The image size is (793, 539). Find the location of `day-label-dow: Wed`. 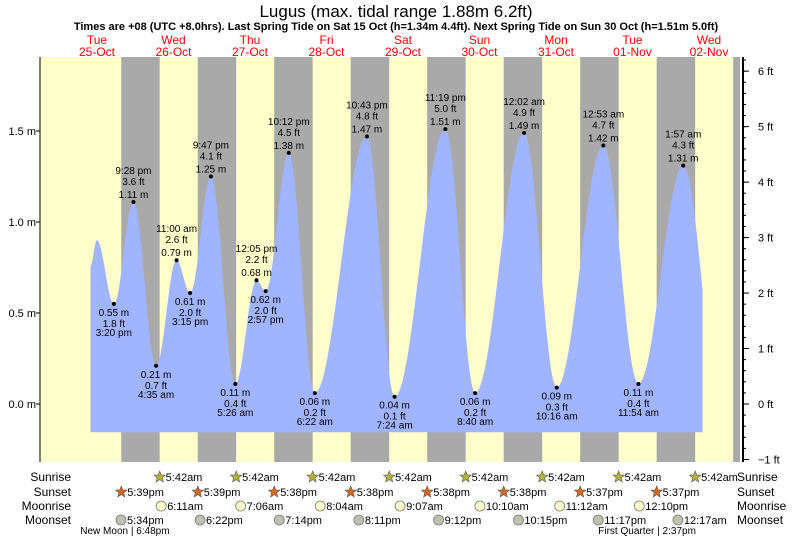

day-label-dow: Wed is located at coordinates (709, 40).